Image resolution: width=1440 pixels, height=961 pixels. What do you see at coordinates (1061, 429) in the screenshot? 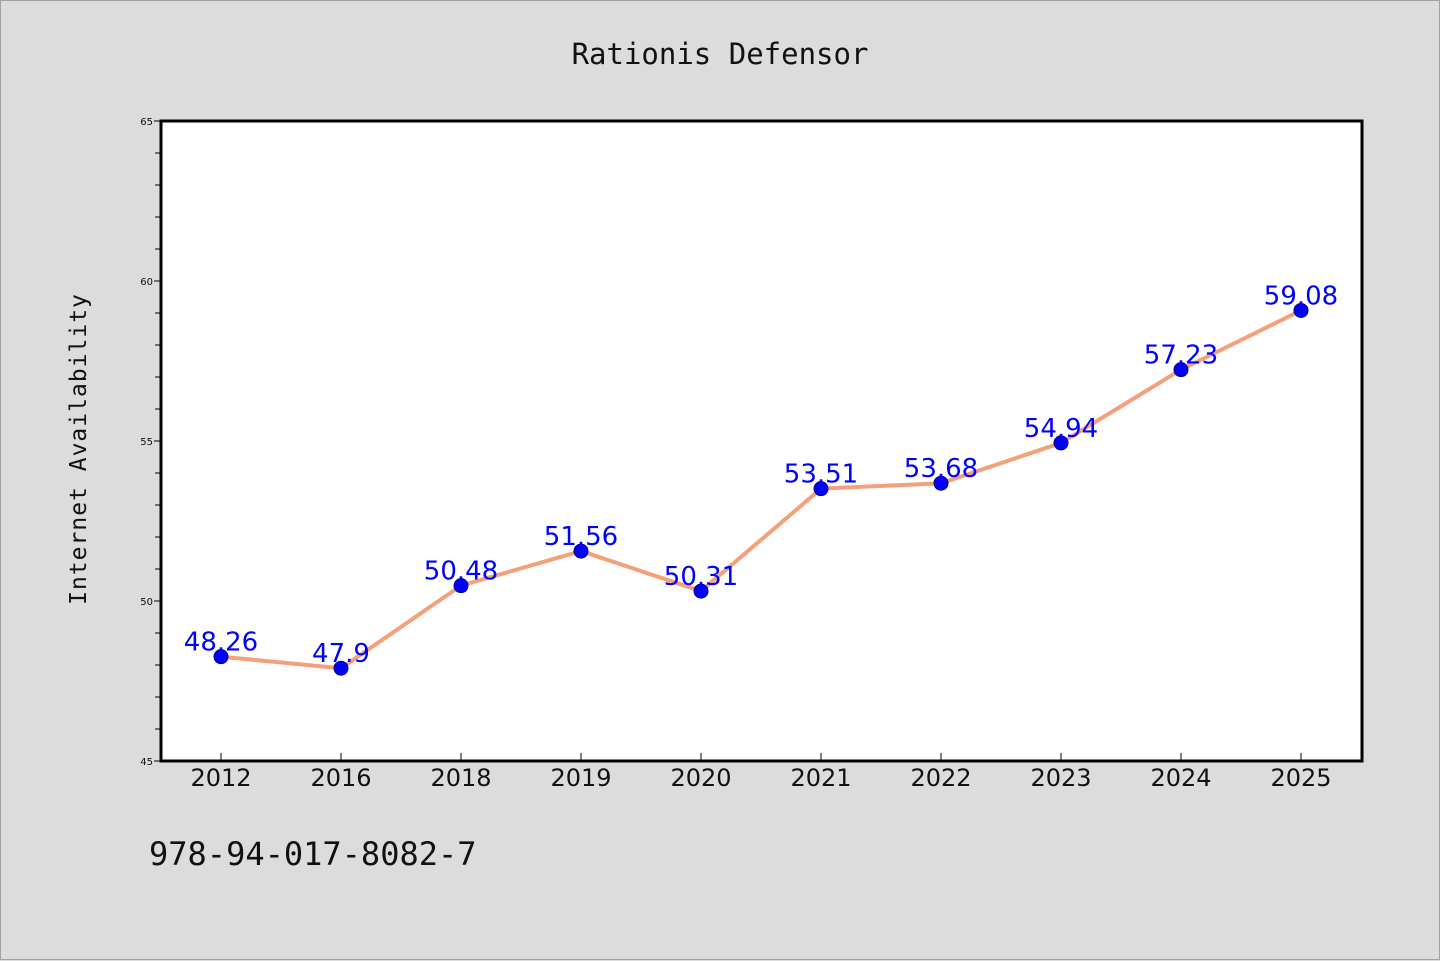
I see `data-label: 54.94` at bounding box center [1061, 429].